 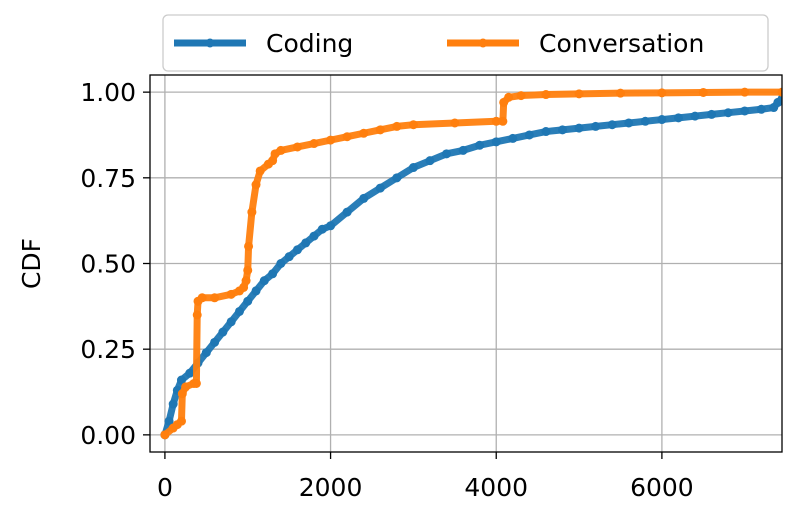 What do you see at coordinates (439, 43) in the screenshot?
I see `legend-items: Coding Conversation` at bounding box center [439, 43].